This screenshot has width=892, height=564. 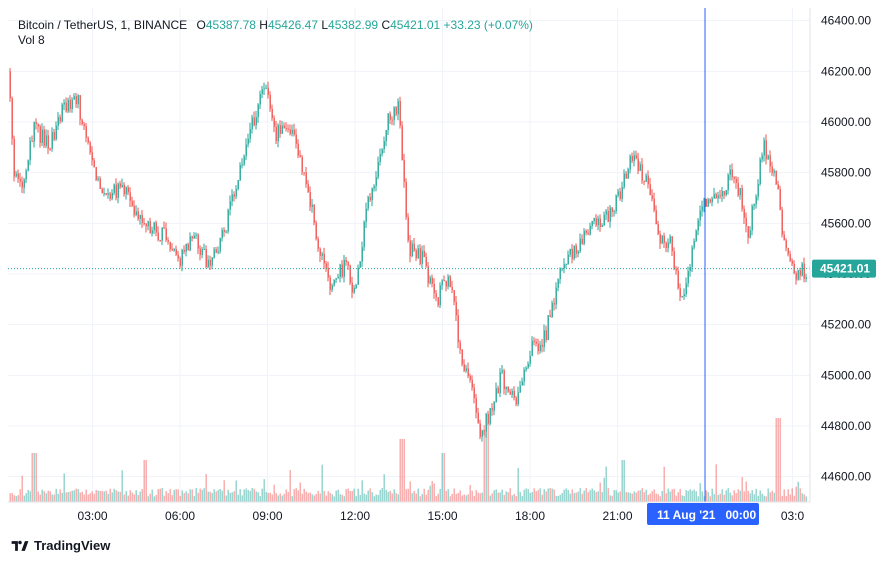 I want to click on brand-footer: TradingView, so click(x=60, y=545).